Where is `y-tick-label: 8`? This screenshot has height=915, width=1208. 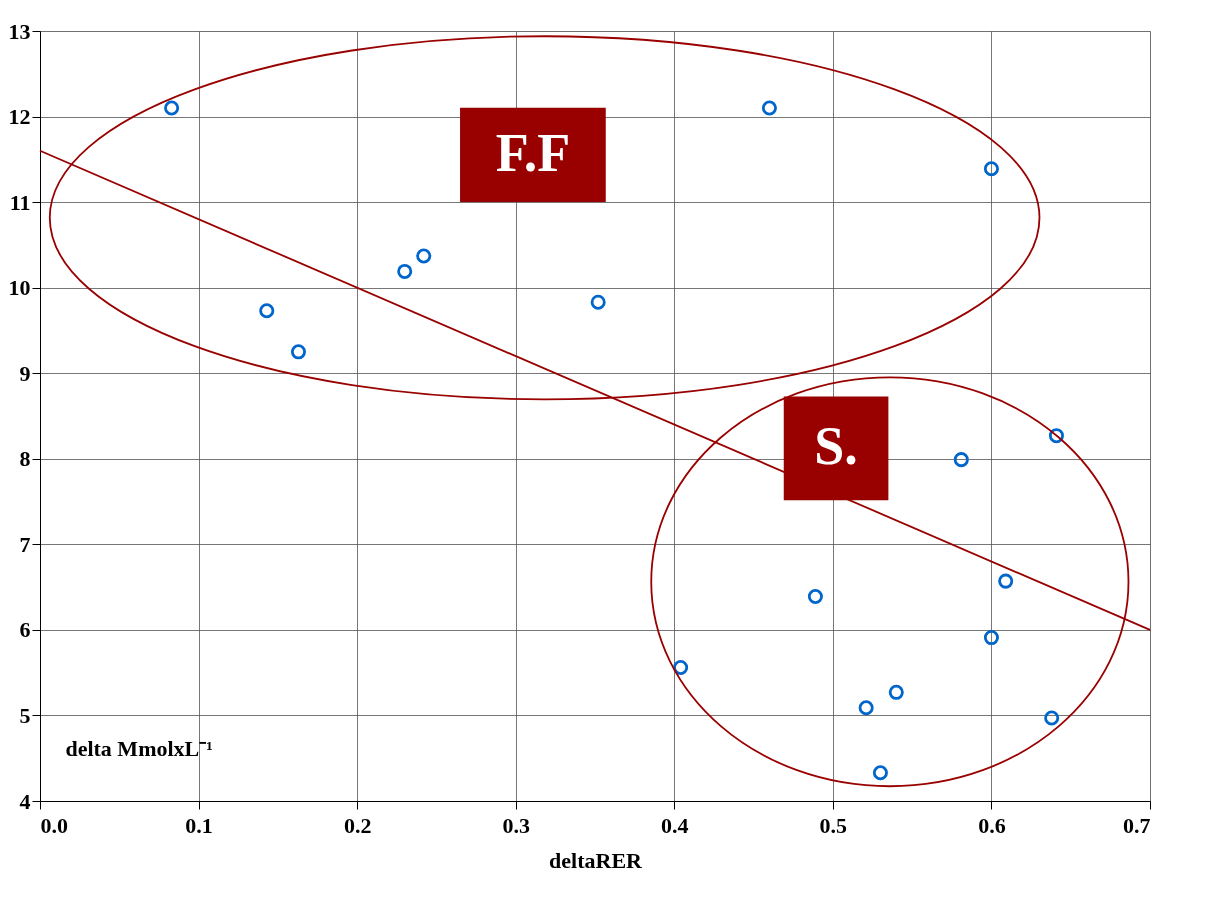
y-tick-label: 8 is located at coordinates (25, 459).